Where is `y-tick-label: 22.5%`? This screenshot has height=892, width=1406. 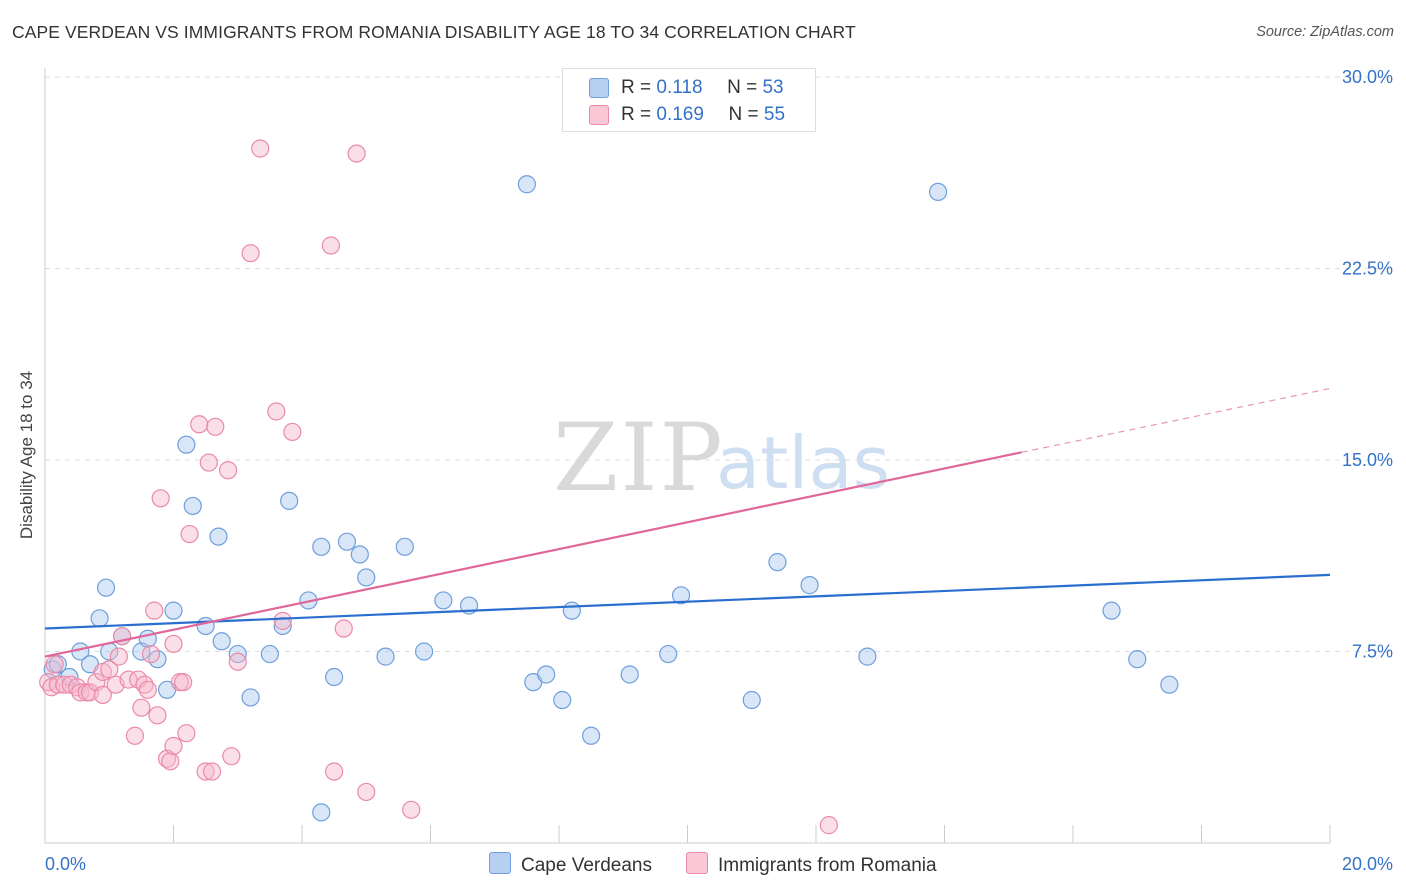 y-tick-label: 22.5% is located at coordinates (1367, 269).